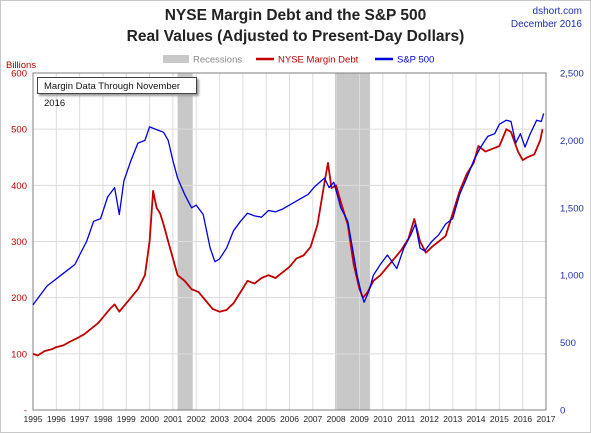 The width and height of the screenshot is (591, 433). Describe the element at coordinates (149, 419) in the screenshot. I see `x-axis-tick-label: 2000` at that location.